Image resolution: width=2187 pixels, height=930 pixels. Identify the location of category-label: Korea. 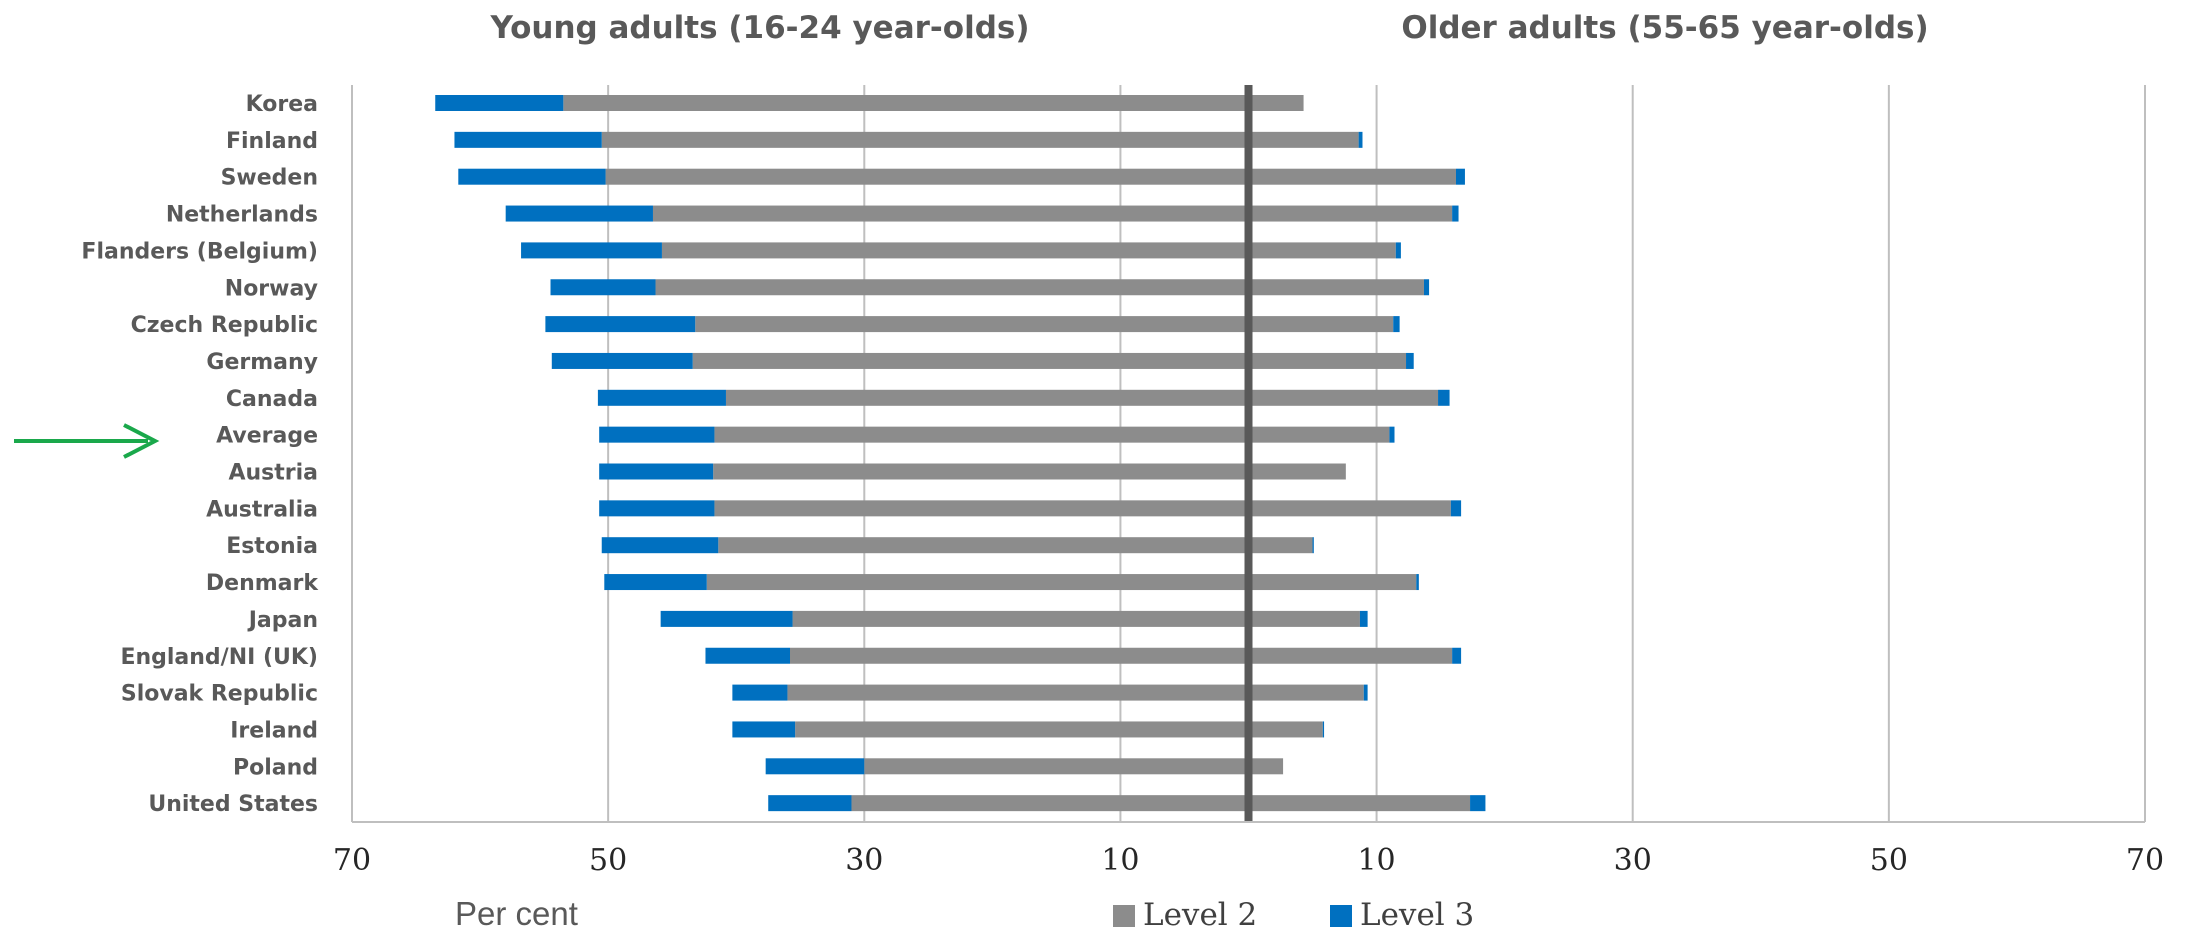
(282, 104).